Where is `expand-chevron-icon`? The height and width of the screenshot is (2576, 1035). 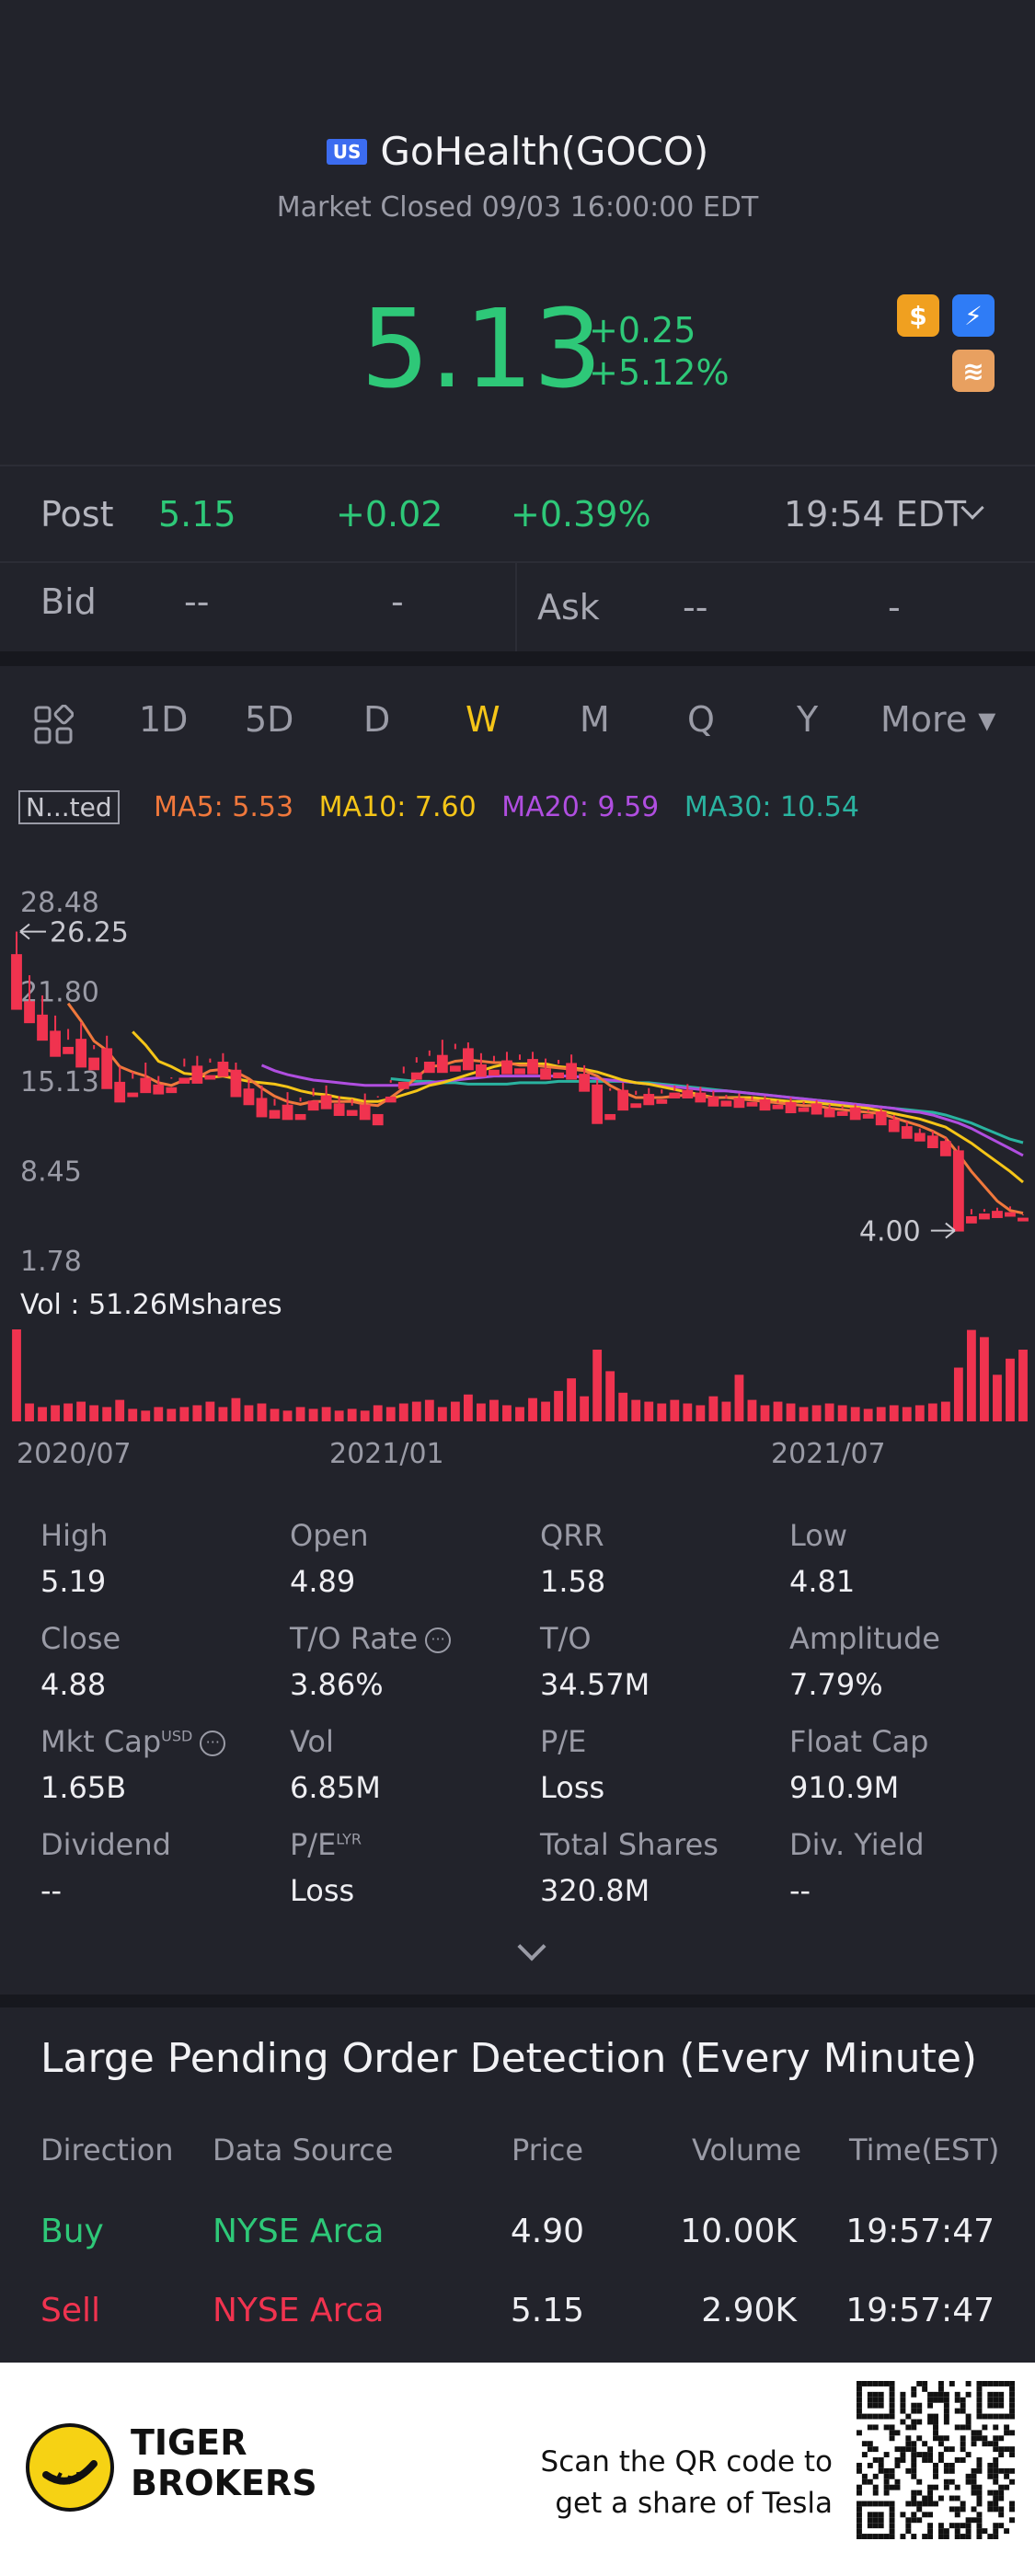 expand-chevron-icon is located at coordinates (531, 1947).